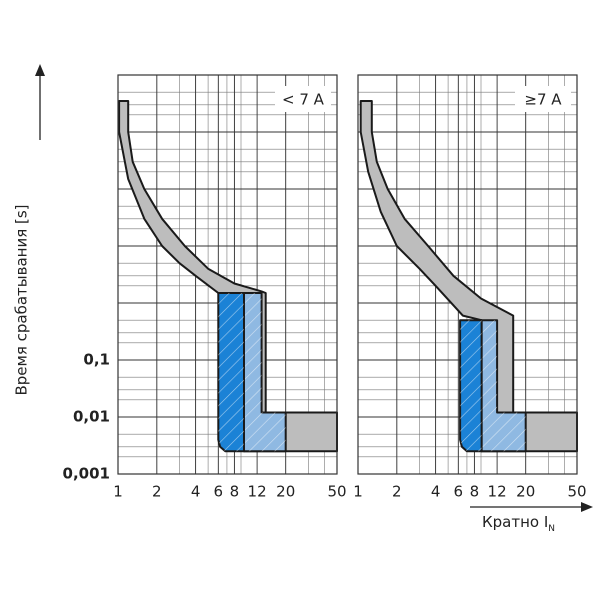  Describe the element at coordinates (551, 529) in the screenshot. I see `x-label-sub: N` at that location.